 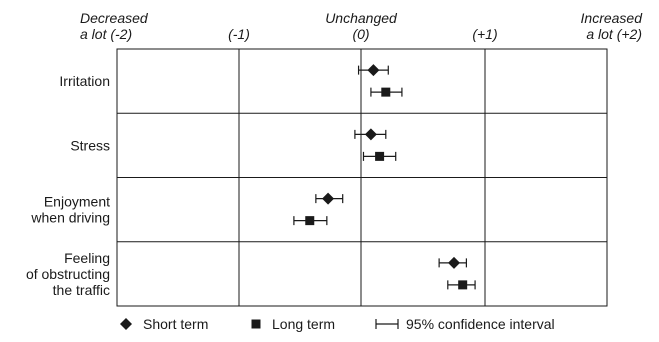 I want to click on x-tick-label: Decreased, so click(x=114, y=18).